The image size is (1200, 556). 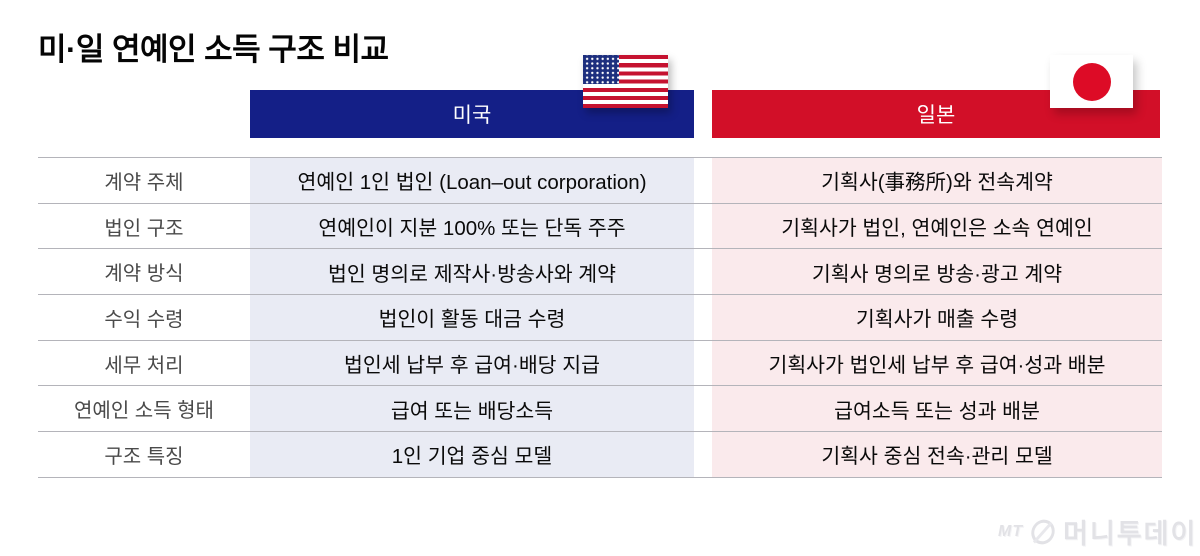 I want to click on page-title: 미·일 연예인 소득 구조 비교, so click(x=213, y=49).